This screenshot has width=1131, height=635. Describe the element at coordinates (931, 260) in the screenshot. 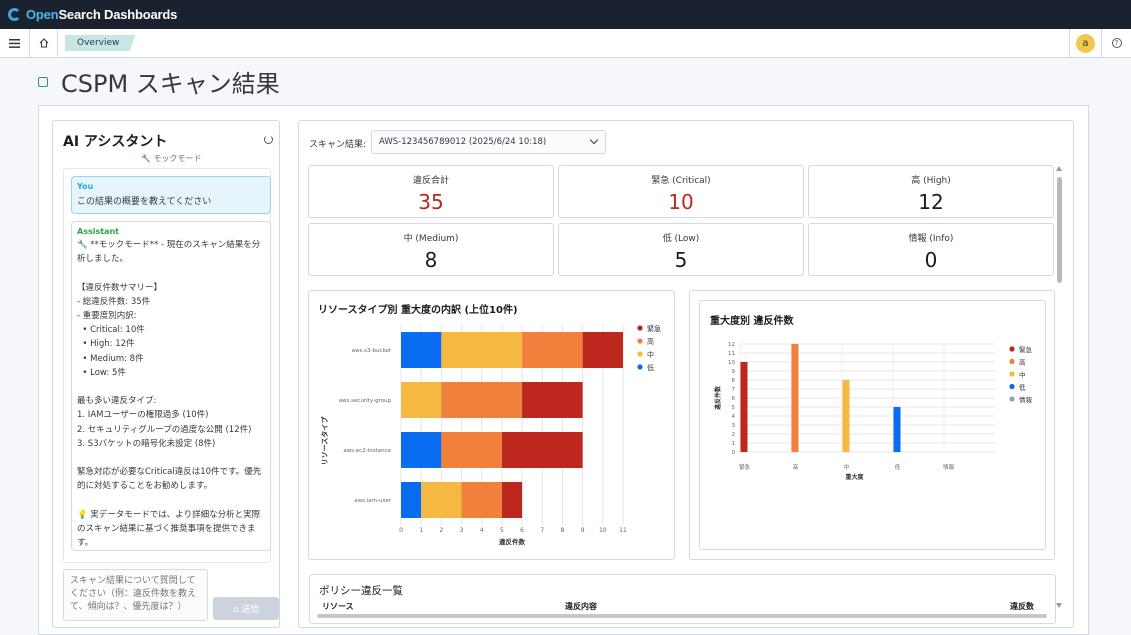

I see `stat-value: 0` at that location.